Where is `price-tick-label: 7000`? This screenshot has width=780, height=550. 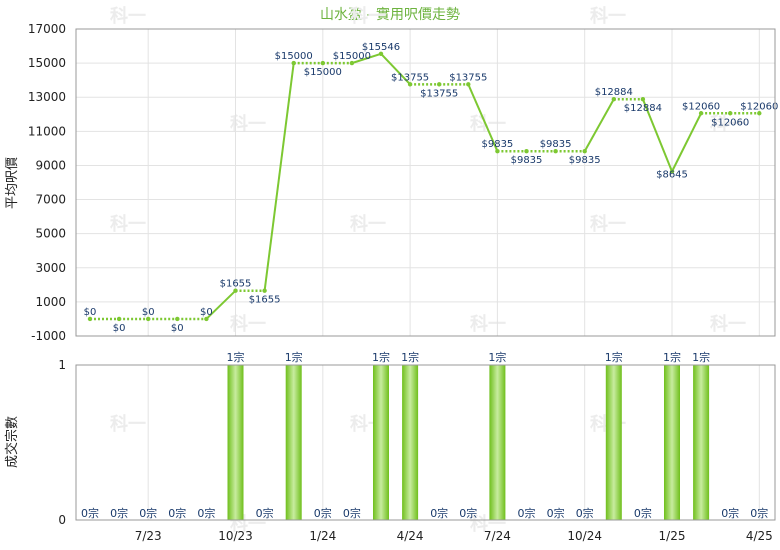
price-tick-label: 7000 is located at coordinates (50, 200).